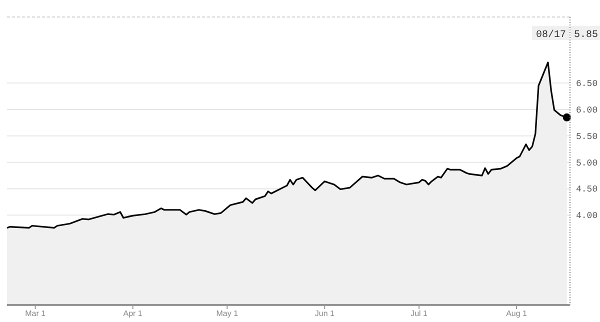  Describe the element at coordinates (587, 216) in the screenshot. I see `y-tick-label: 4.00` at that location.